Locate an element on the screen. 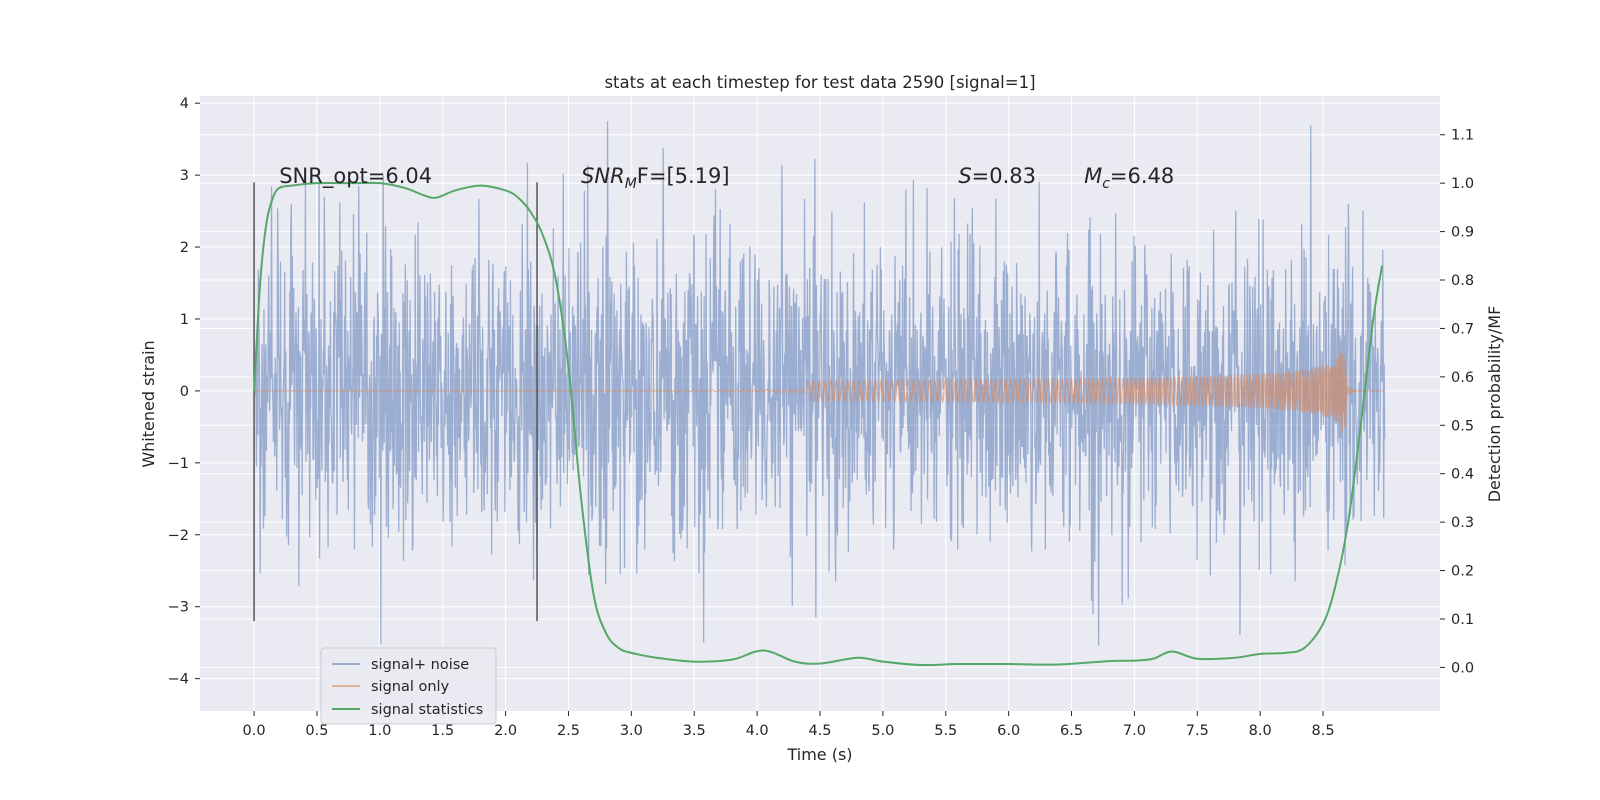  x-tick-label: 6.5 is located at coordinates (1071, 731).